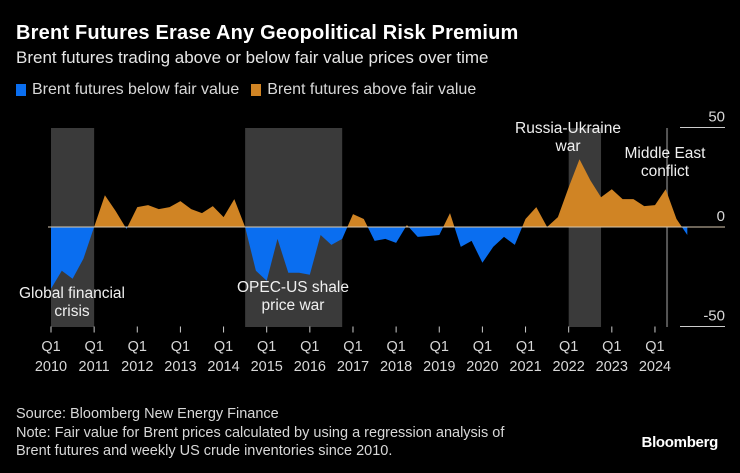 The width and height of the screenshot is (740, 473). I want to click on source-text: Source: Bloomberg New Energy Finance, so click(147, 414).